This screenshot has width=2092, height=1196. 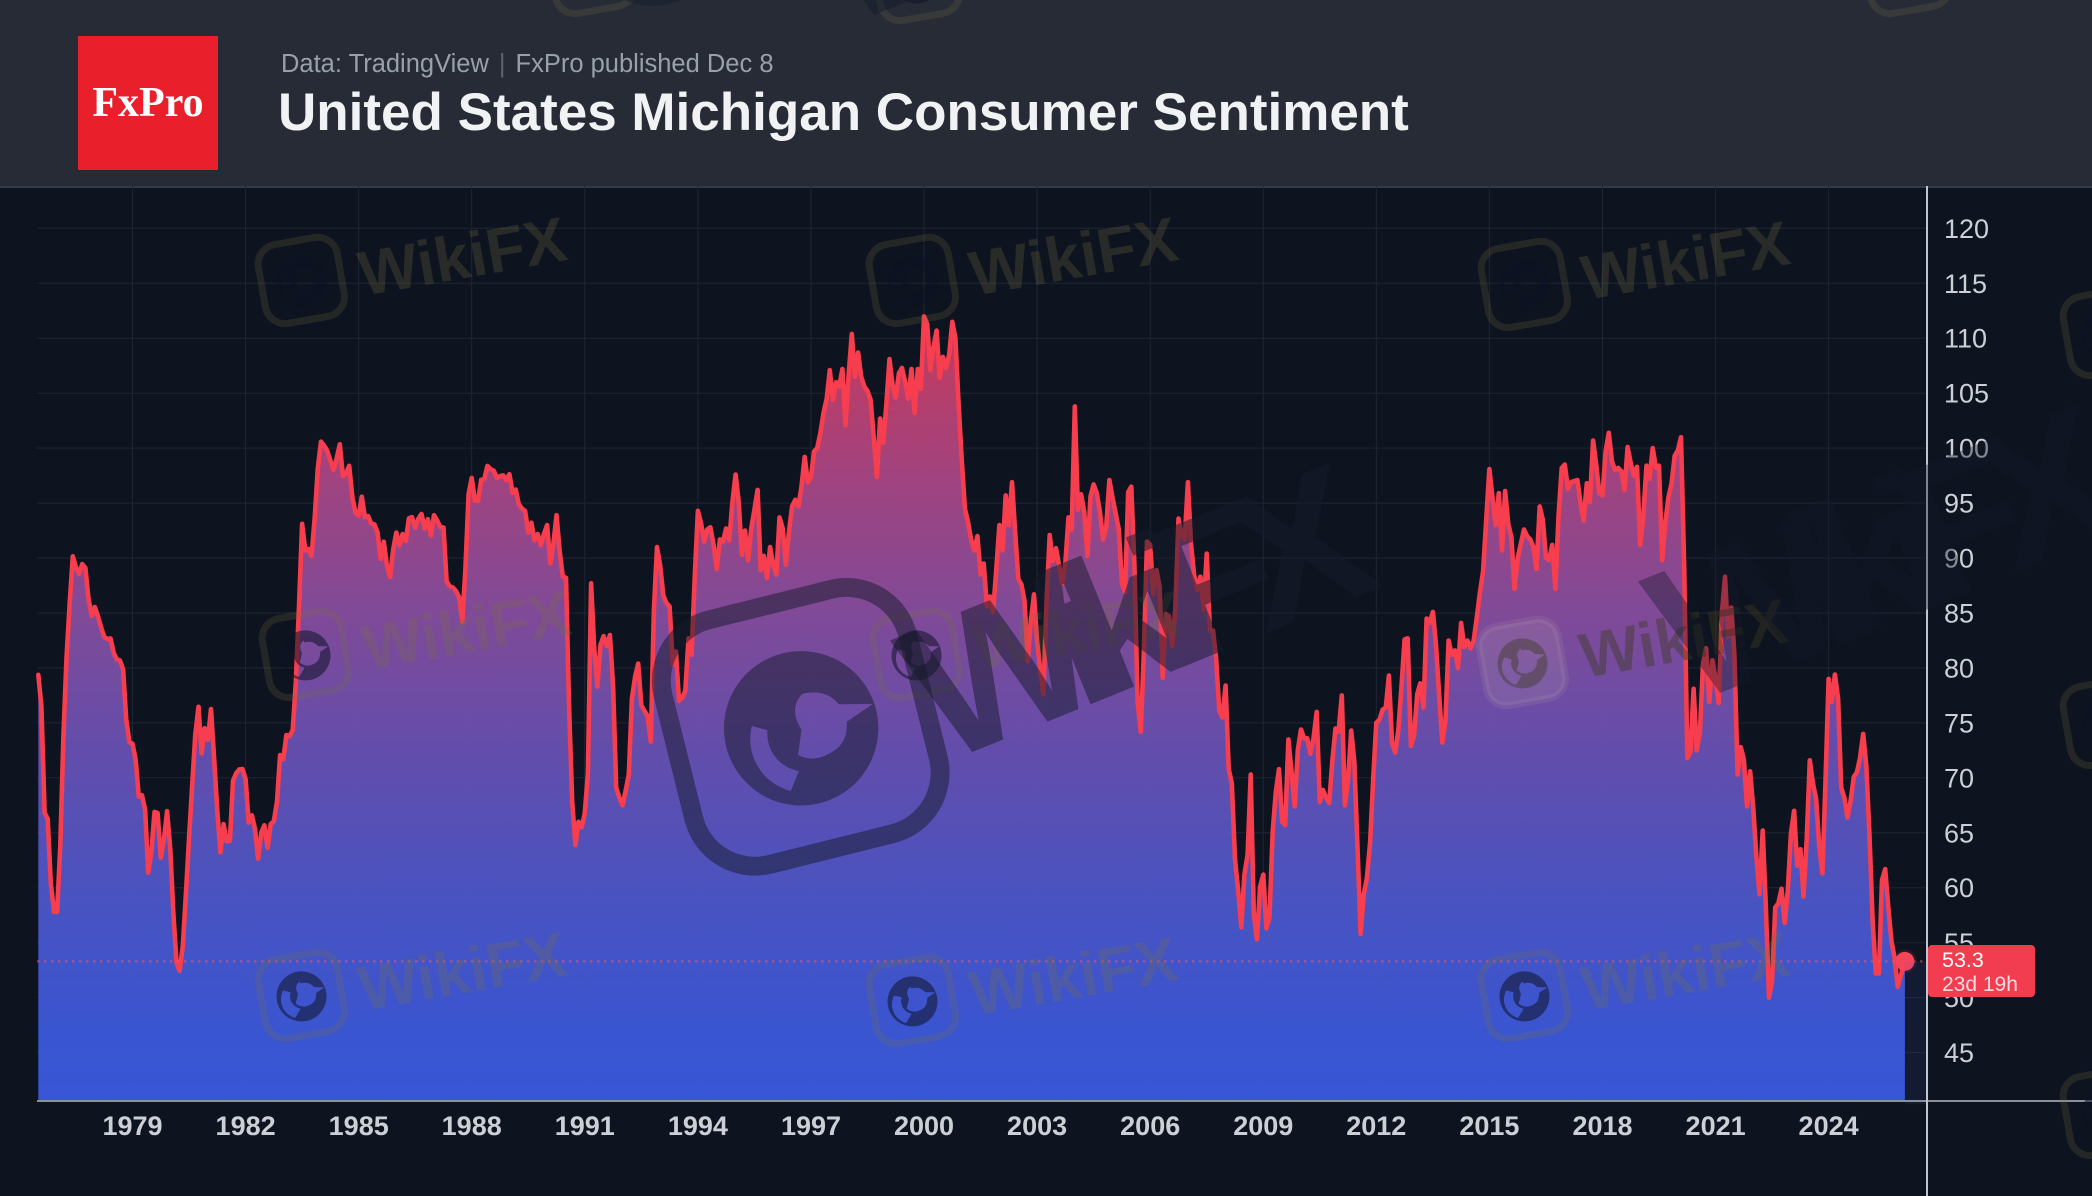 I want to click on svg-text: 45, so click(x=1959, y=1053).